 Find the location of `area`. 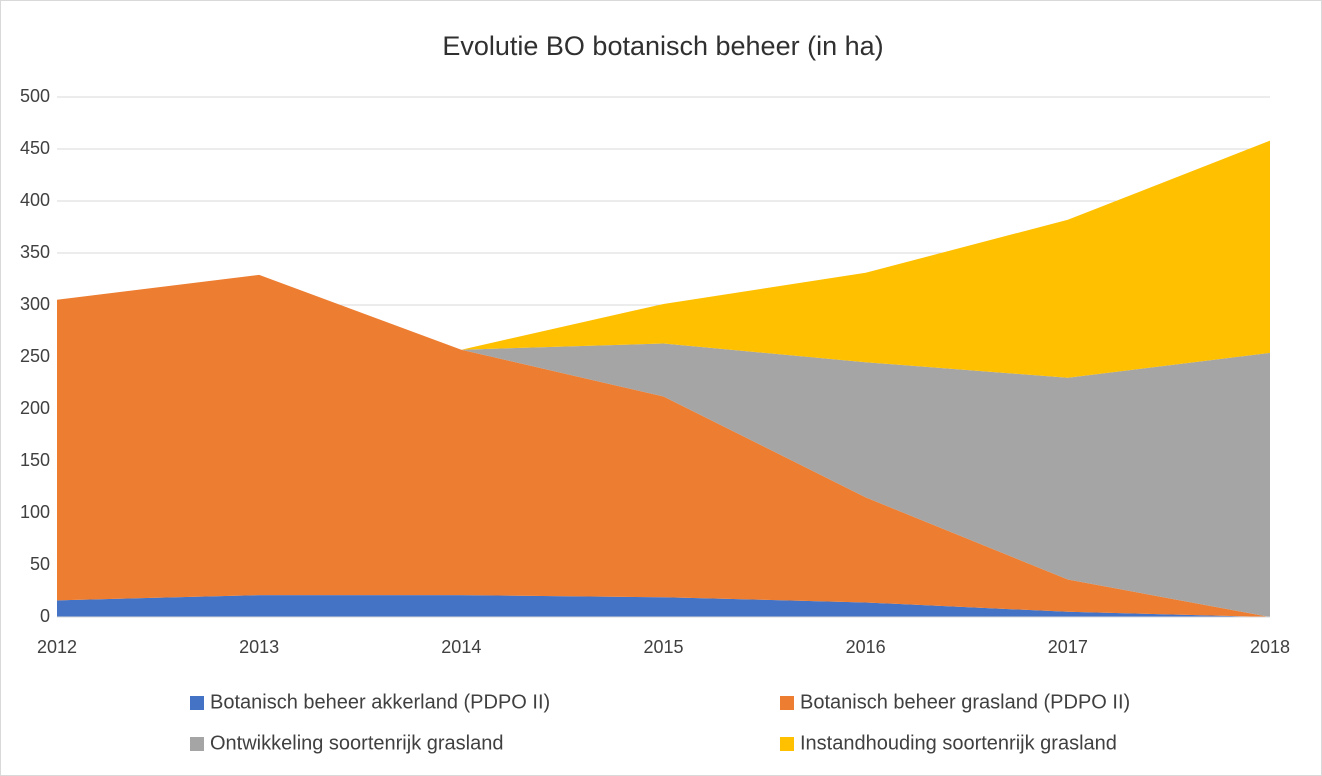

area is located at coordinates (663, 606).